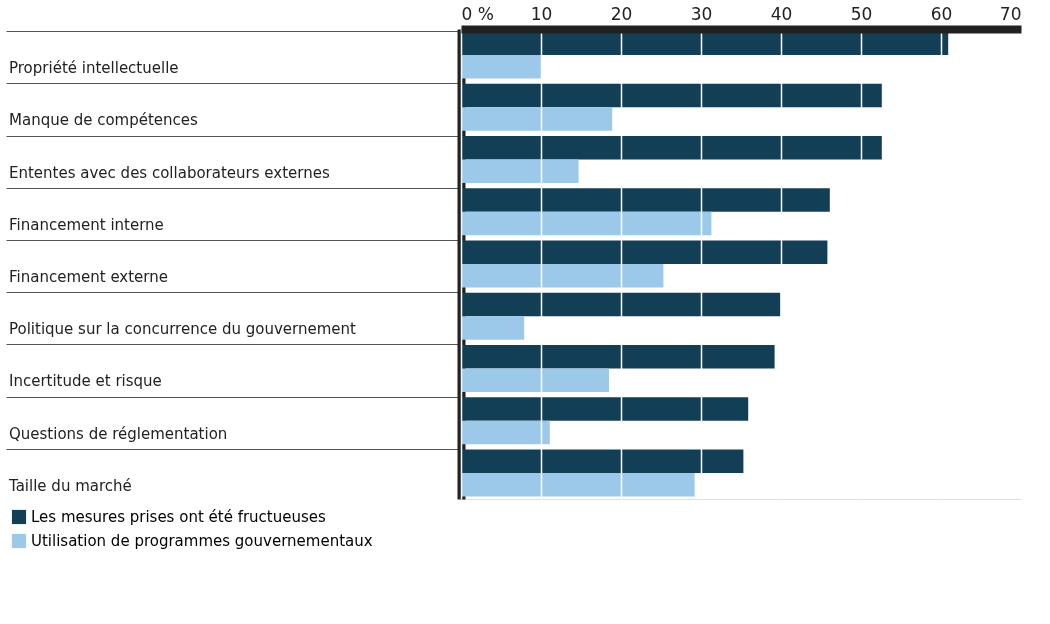  I want to click on x-tick-label: 50, so click(861, 13).